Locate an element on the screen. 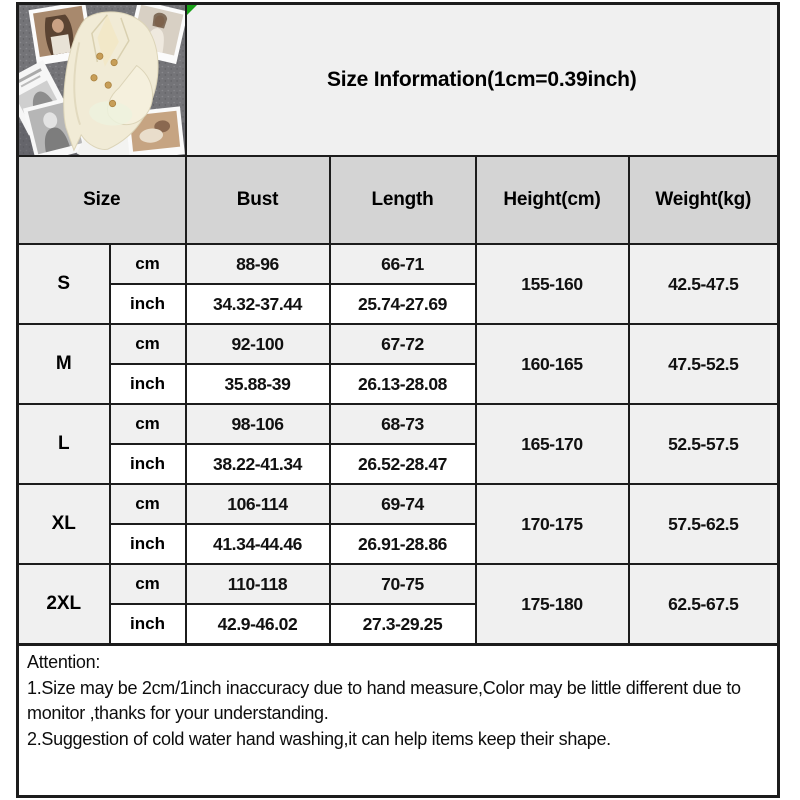 The image size is (800, 800). bust-cm: 88-96 is located at coordinates (257, 264).